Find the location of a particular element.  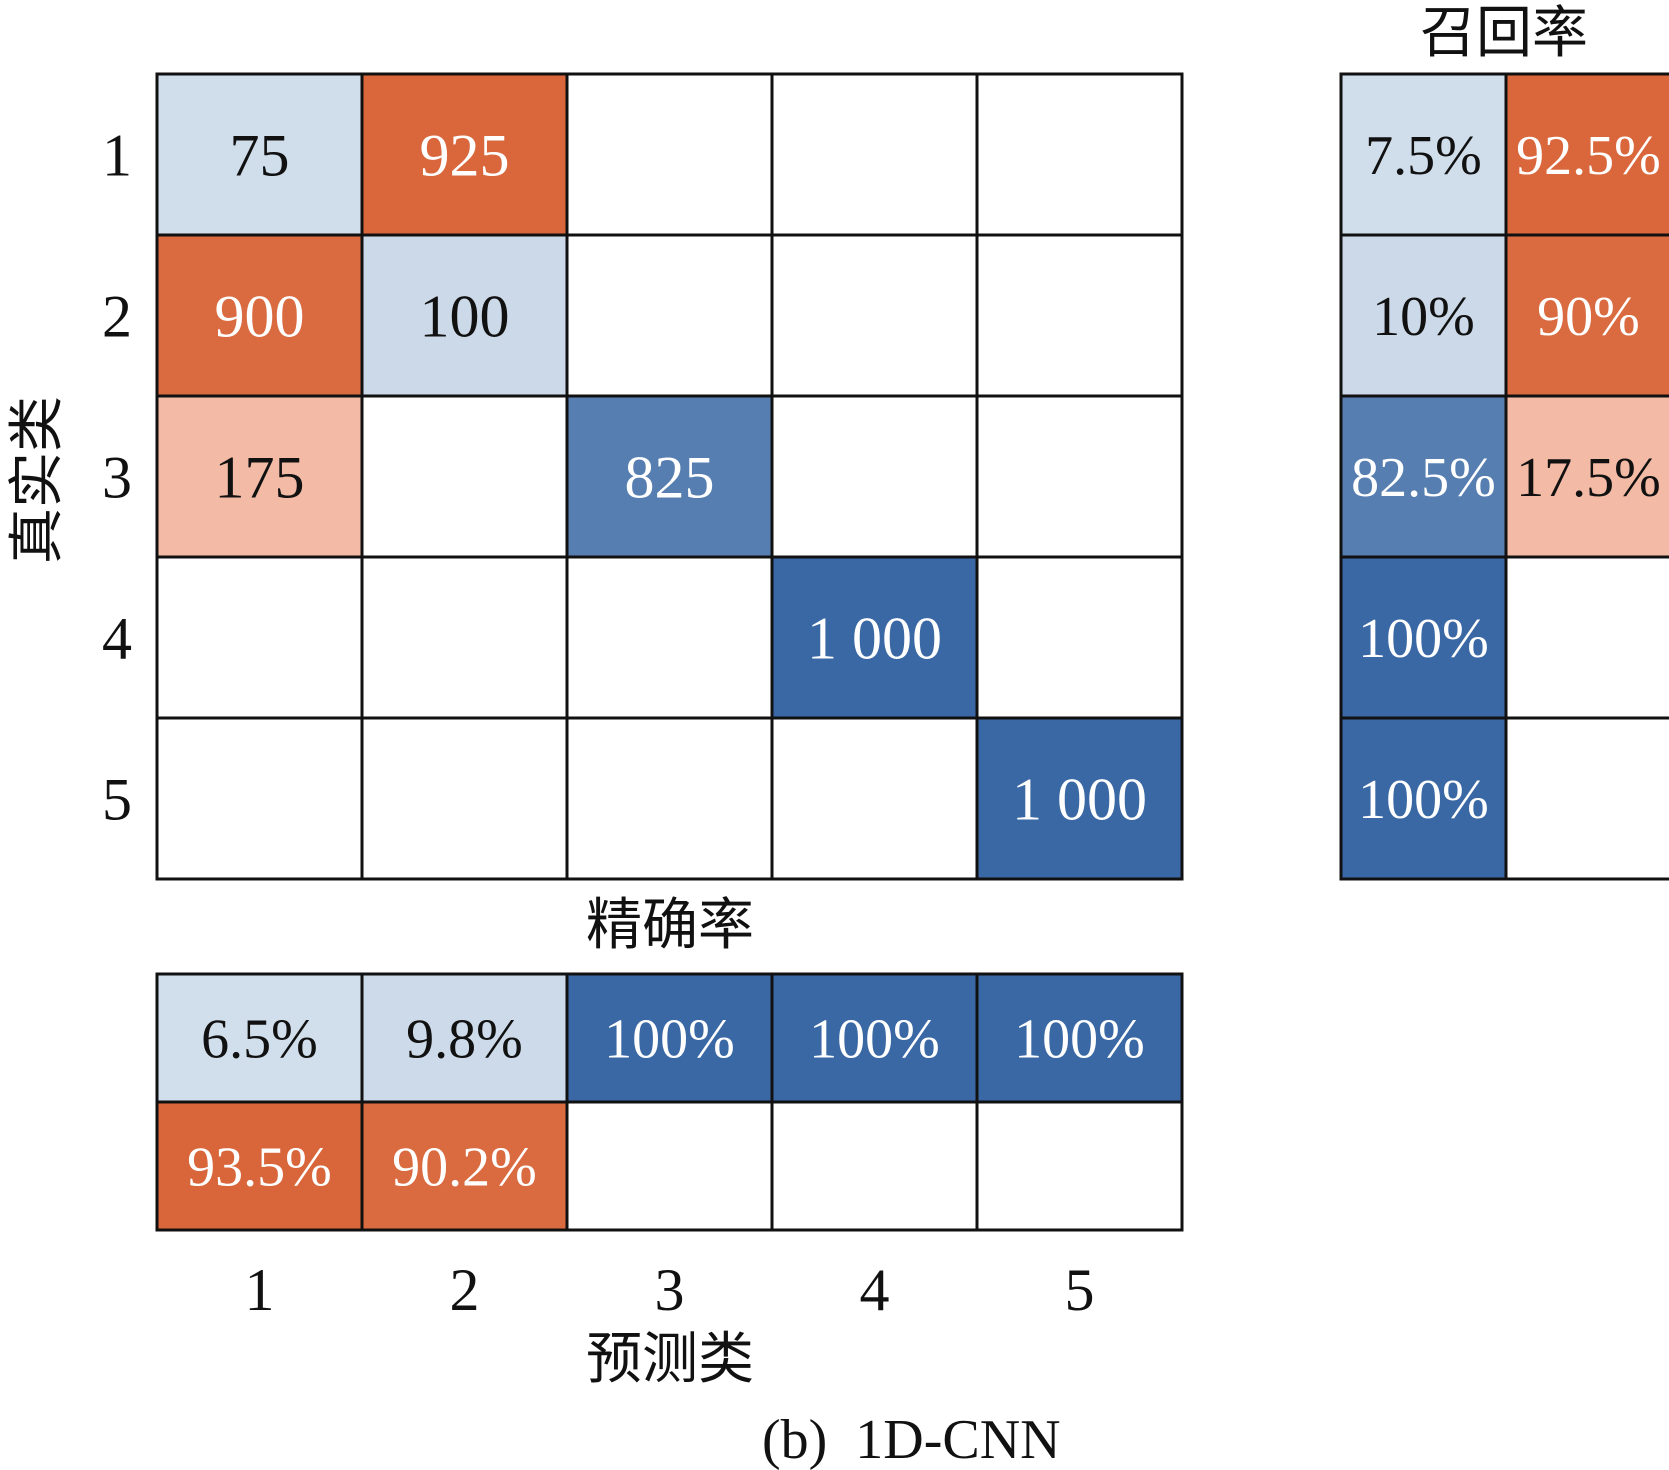

matrix-cell-r3-c4 is located at coordinates (874, 476).